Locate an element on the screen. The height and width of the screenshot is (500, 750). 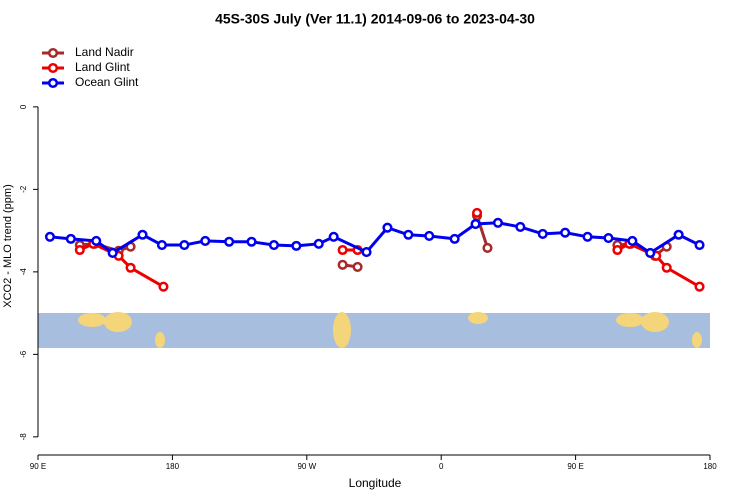
x-tick-label: 90 W is located at coordinates (306, 466).